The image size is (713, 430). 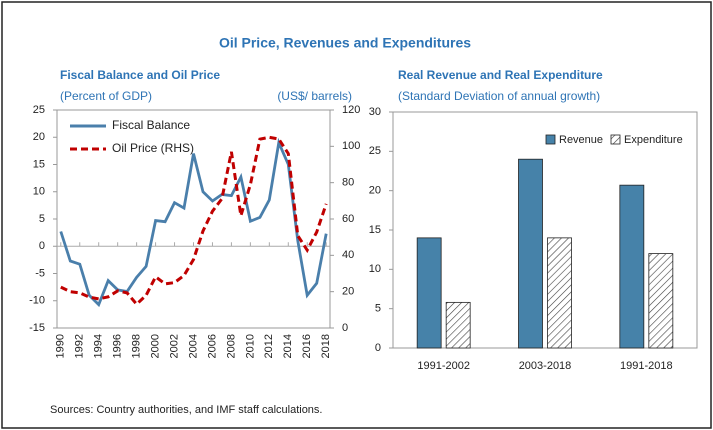 What do you see at coordinates (193, 346) in the screenshot?
I see `x-tick-label: 2004` at bounding box center [193, 346].